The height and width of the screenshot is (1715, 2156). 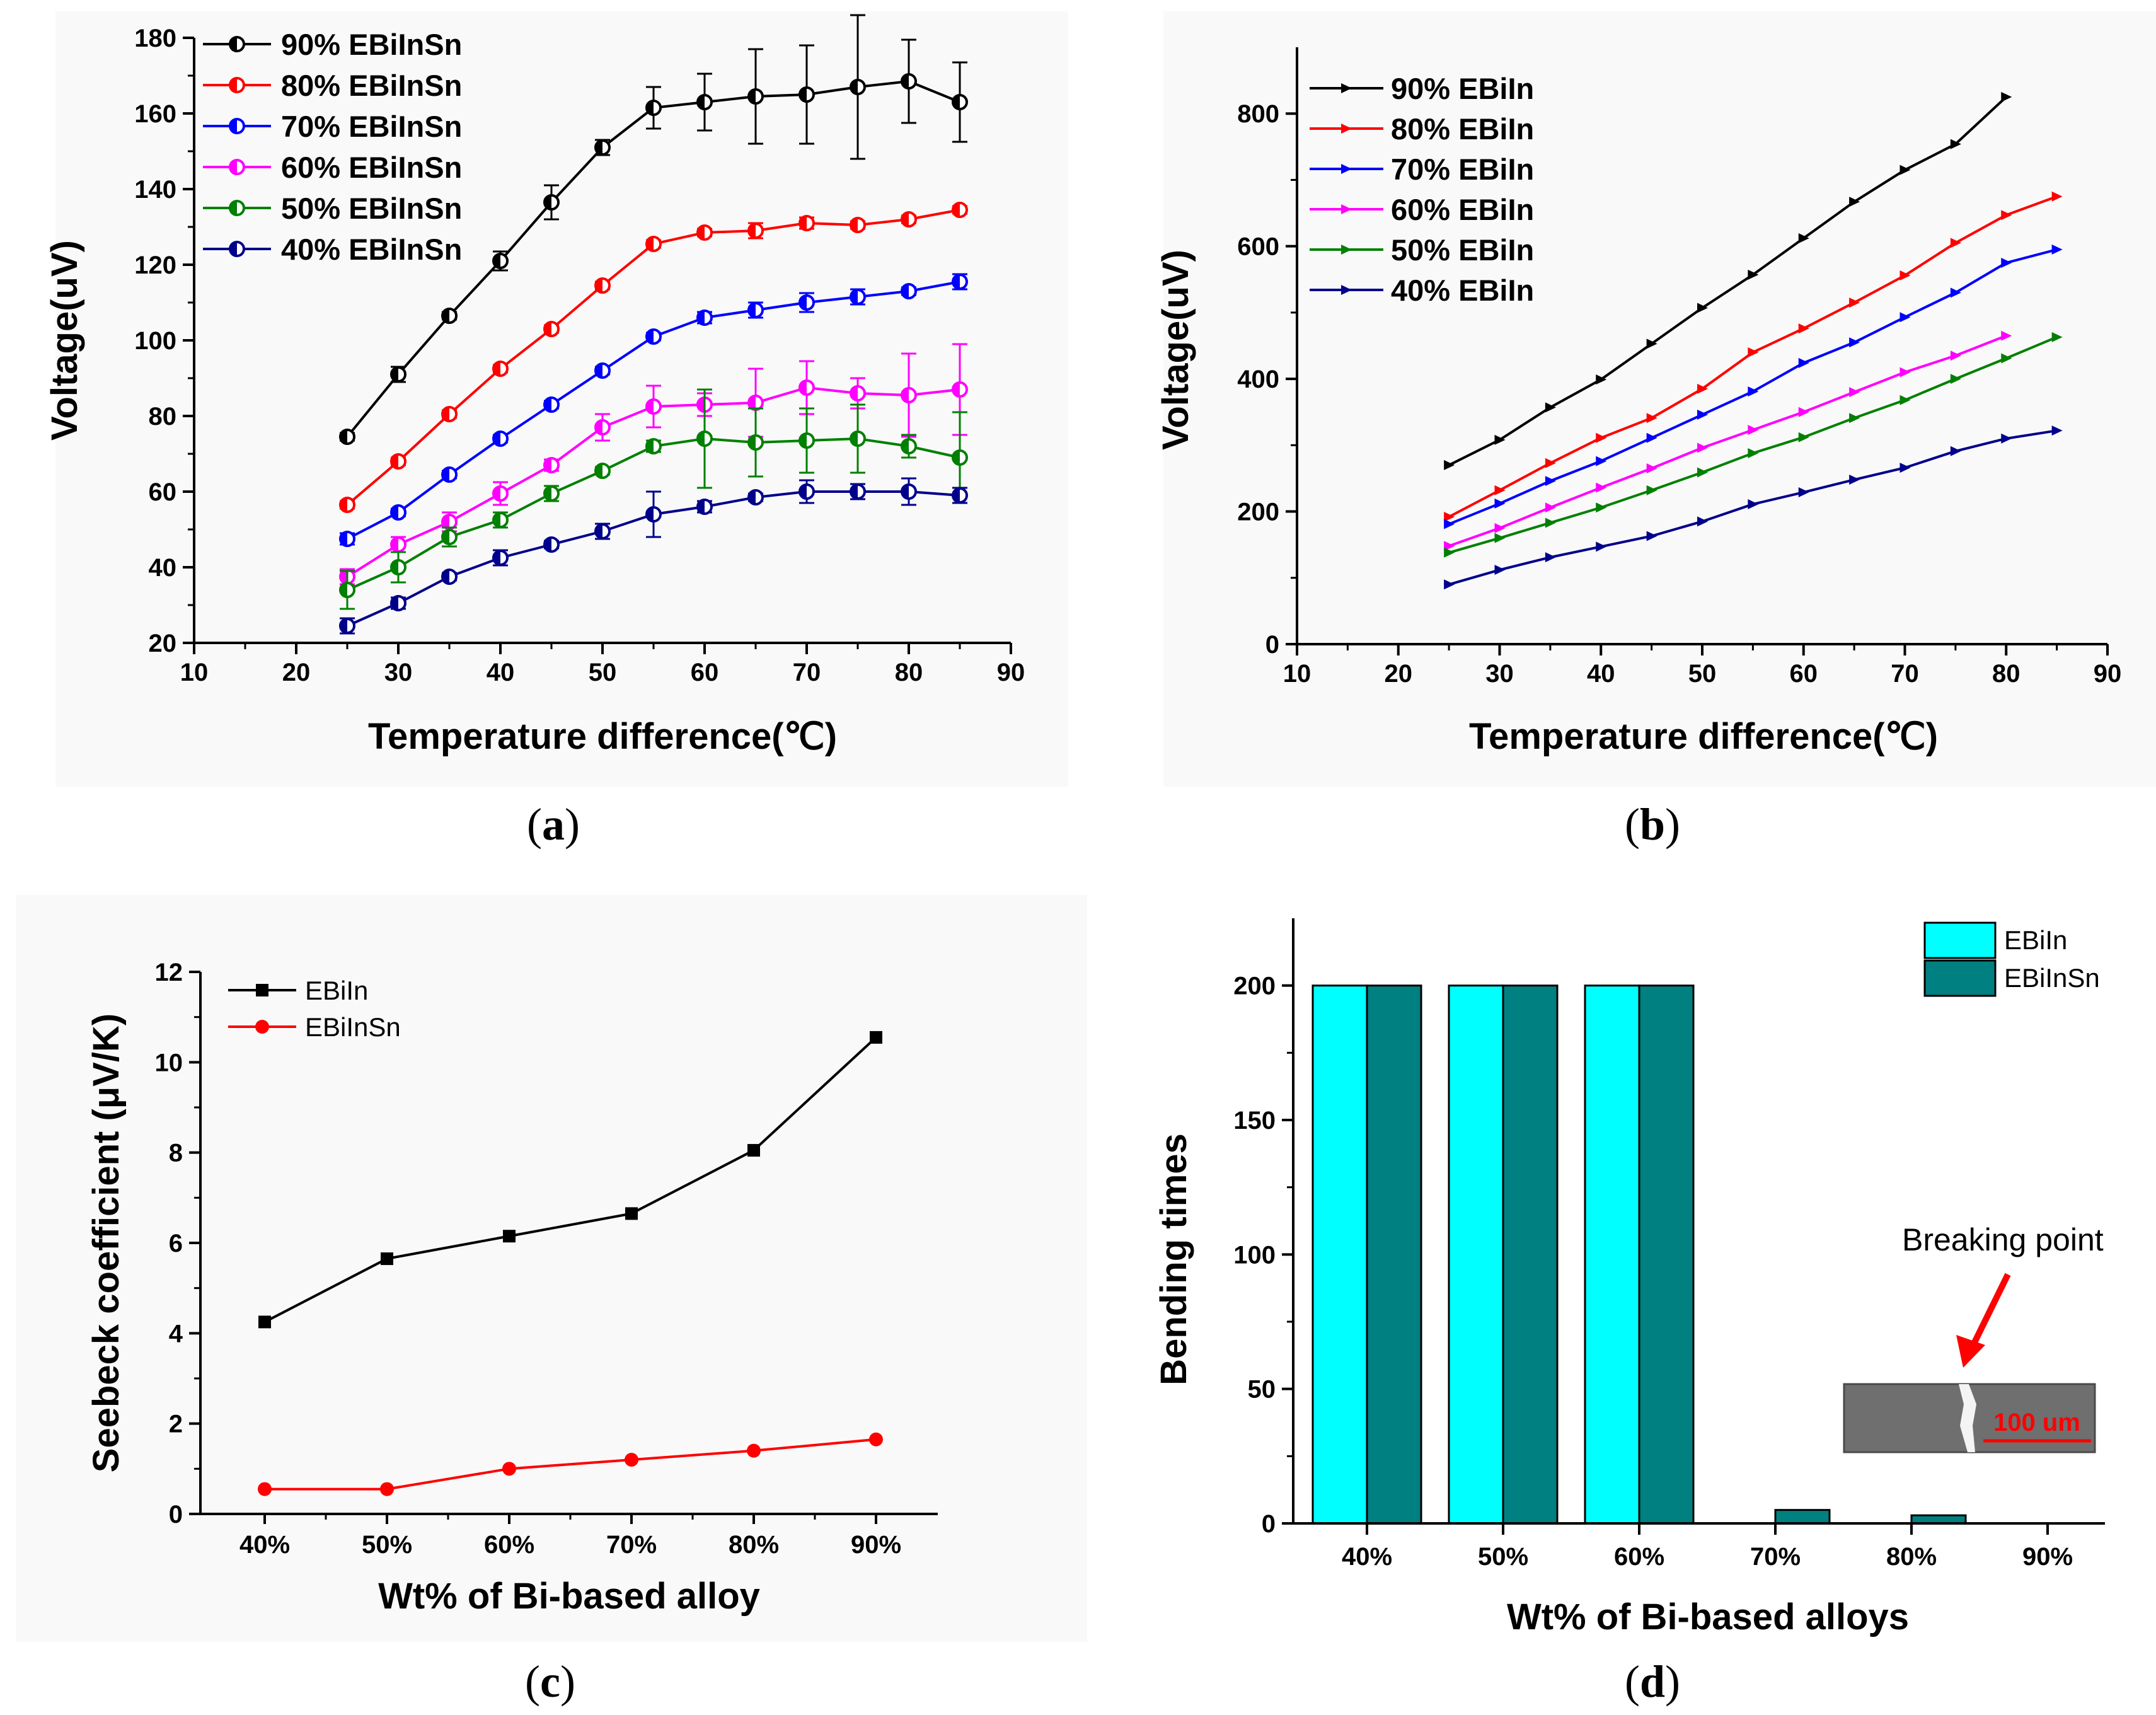 I want to click on micrograph-crack, so click(x=1968, y=1418).